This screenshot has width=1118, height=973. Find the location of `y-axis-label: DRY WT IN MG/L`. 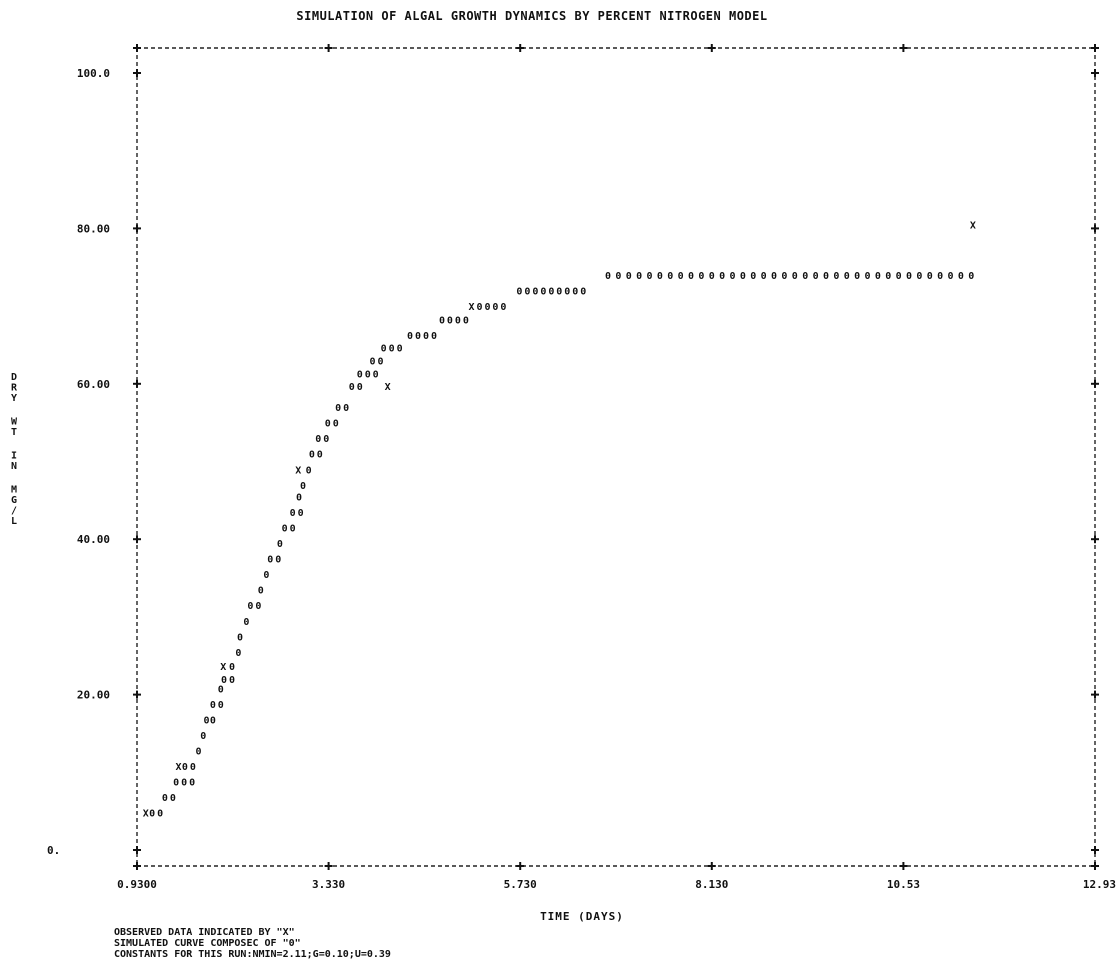

y-axis-label: DRY WT IN MG/L is located at coordinates (14, 449).